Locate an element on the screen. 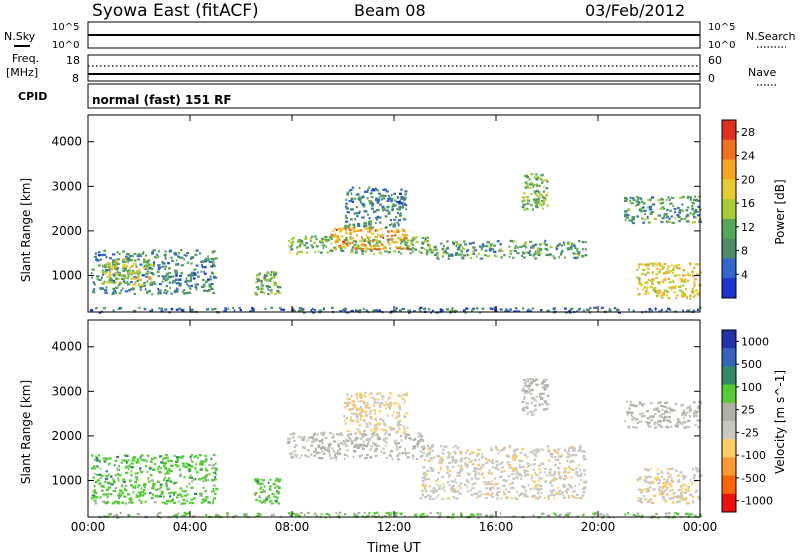  colorbar-tick-label: 1000 is located at coordinates (755, 341).